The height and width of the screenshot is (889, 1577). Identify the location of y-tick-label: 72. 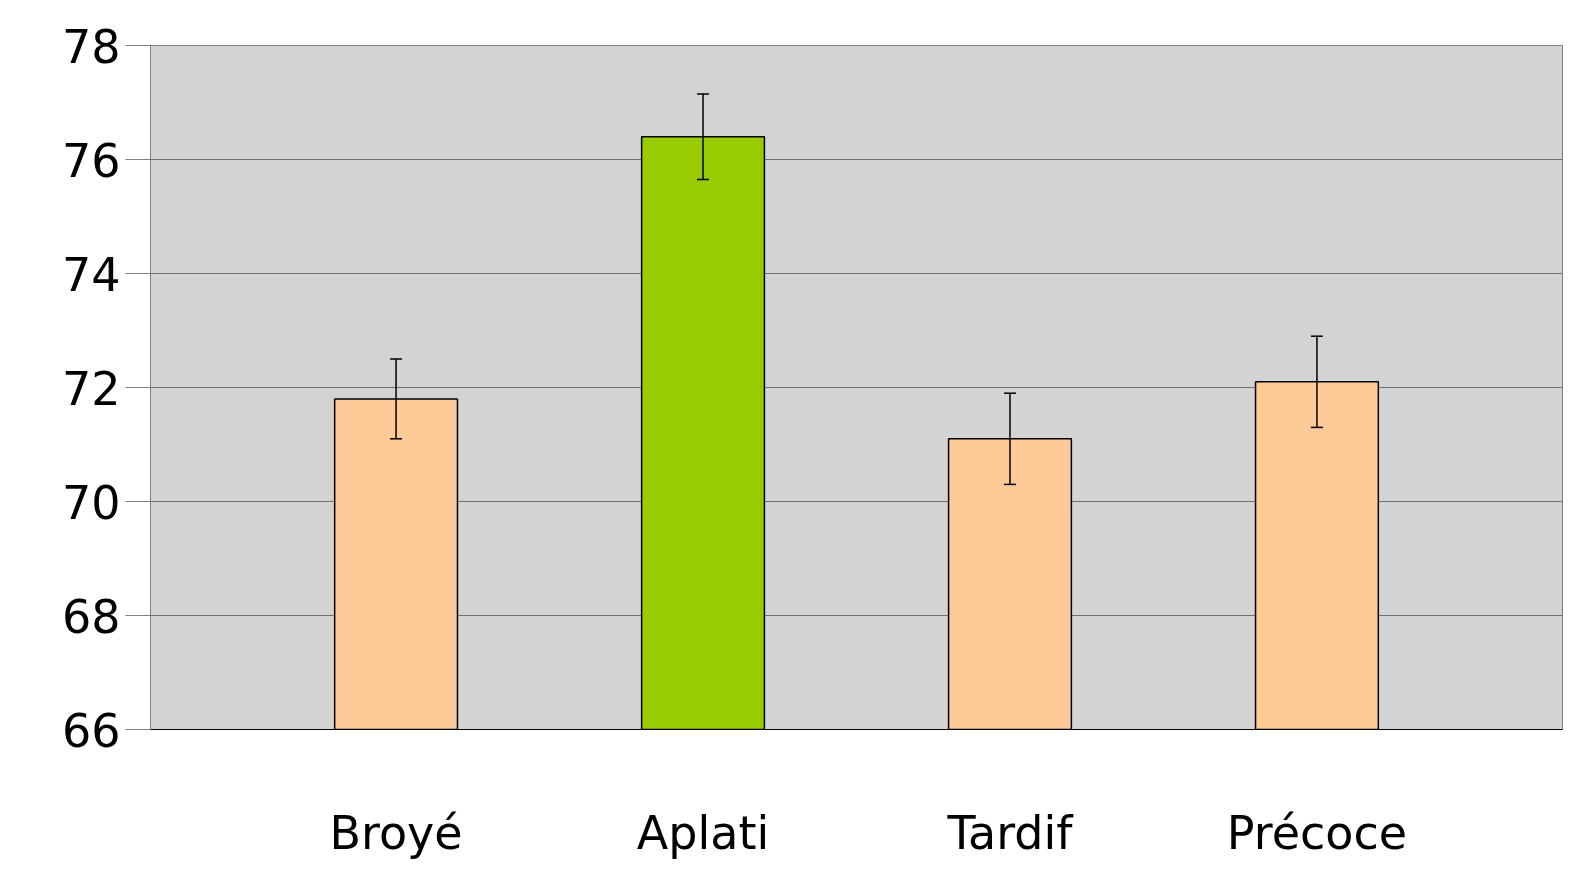
(91, 388).